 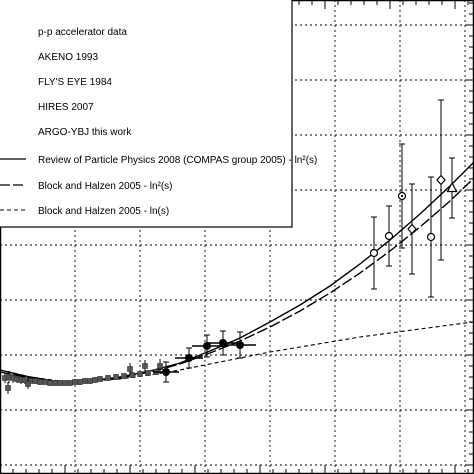 What do you see at coordinates (148, 373) in the screenshot?
I see `point-0-26-marker` at bounding box center [148, 373].